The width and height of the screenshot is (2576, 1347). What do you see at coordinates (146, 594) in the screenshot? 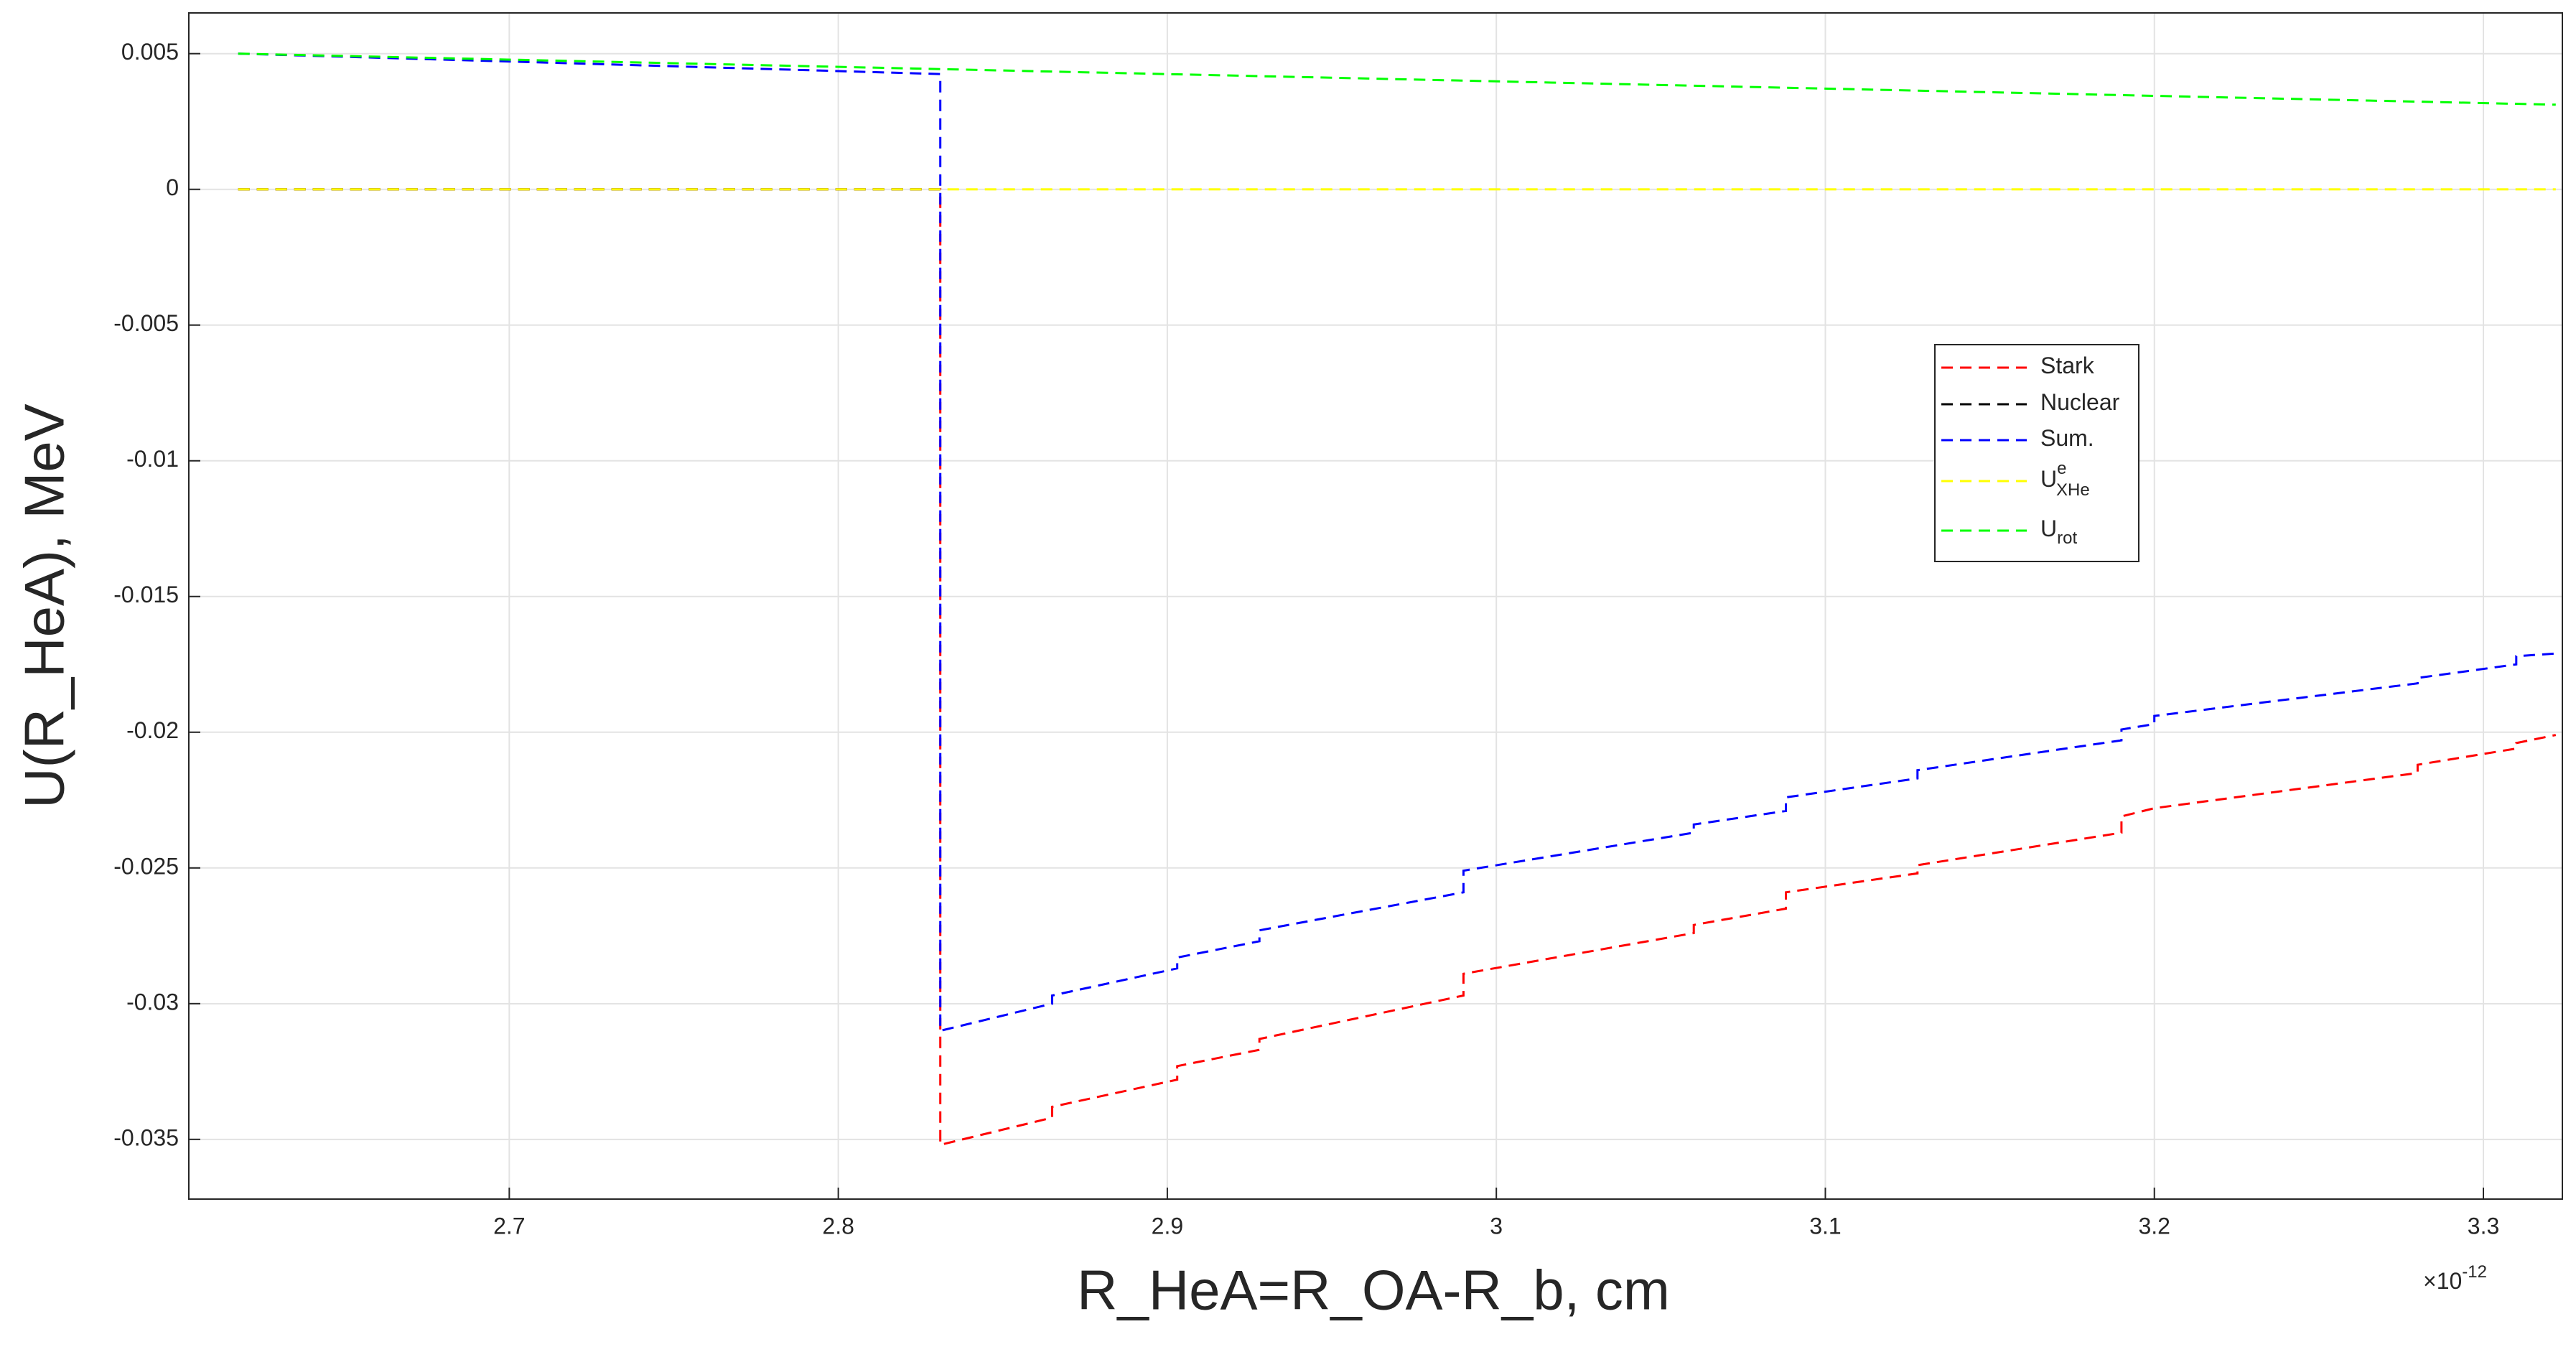
I see `y-tick-label: -0.015` at bounding box center [146, 594].